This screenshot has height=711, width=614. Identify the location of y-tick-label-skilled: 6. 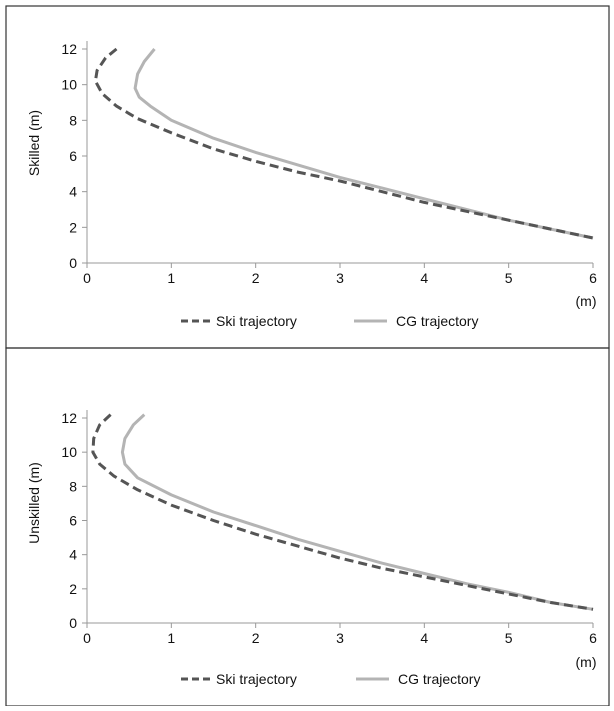
(73, 156).